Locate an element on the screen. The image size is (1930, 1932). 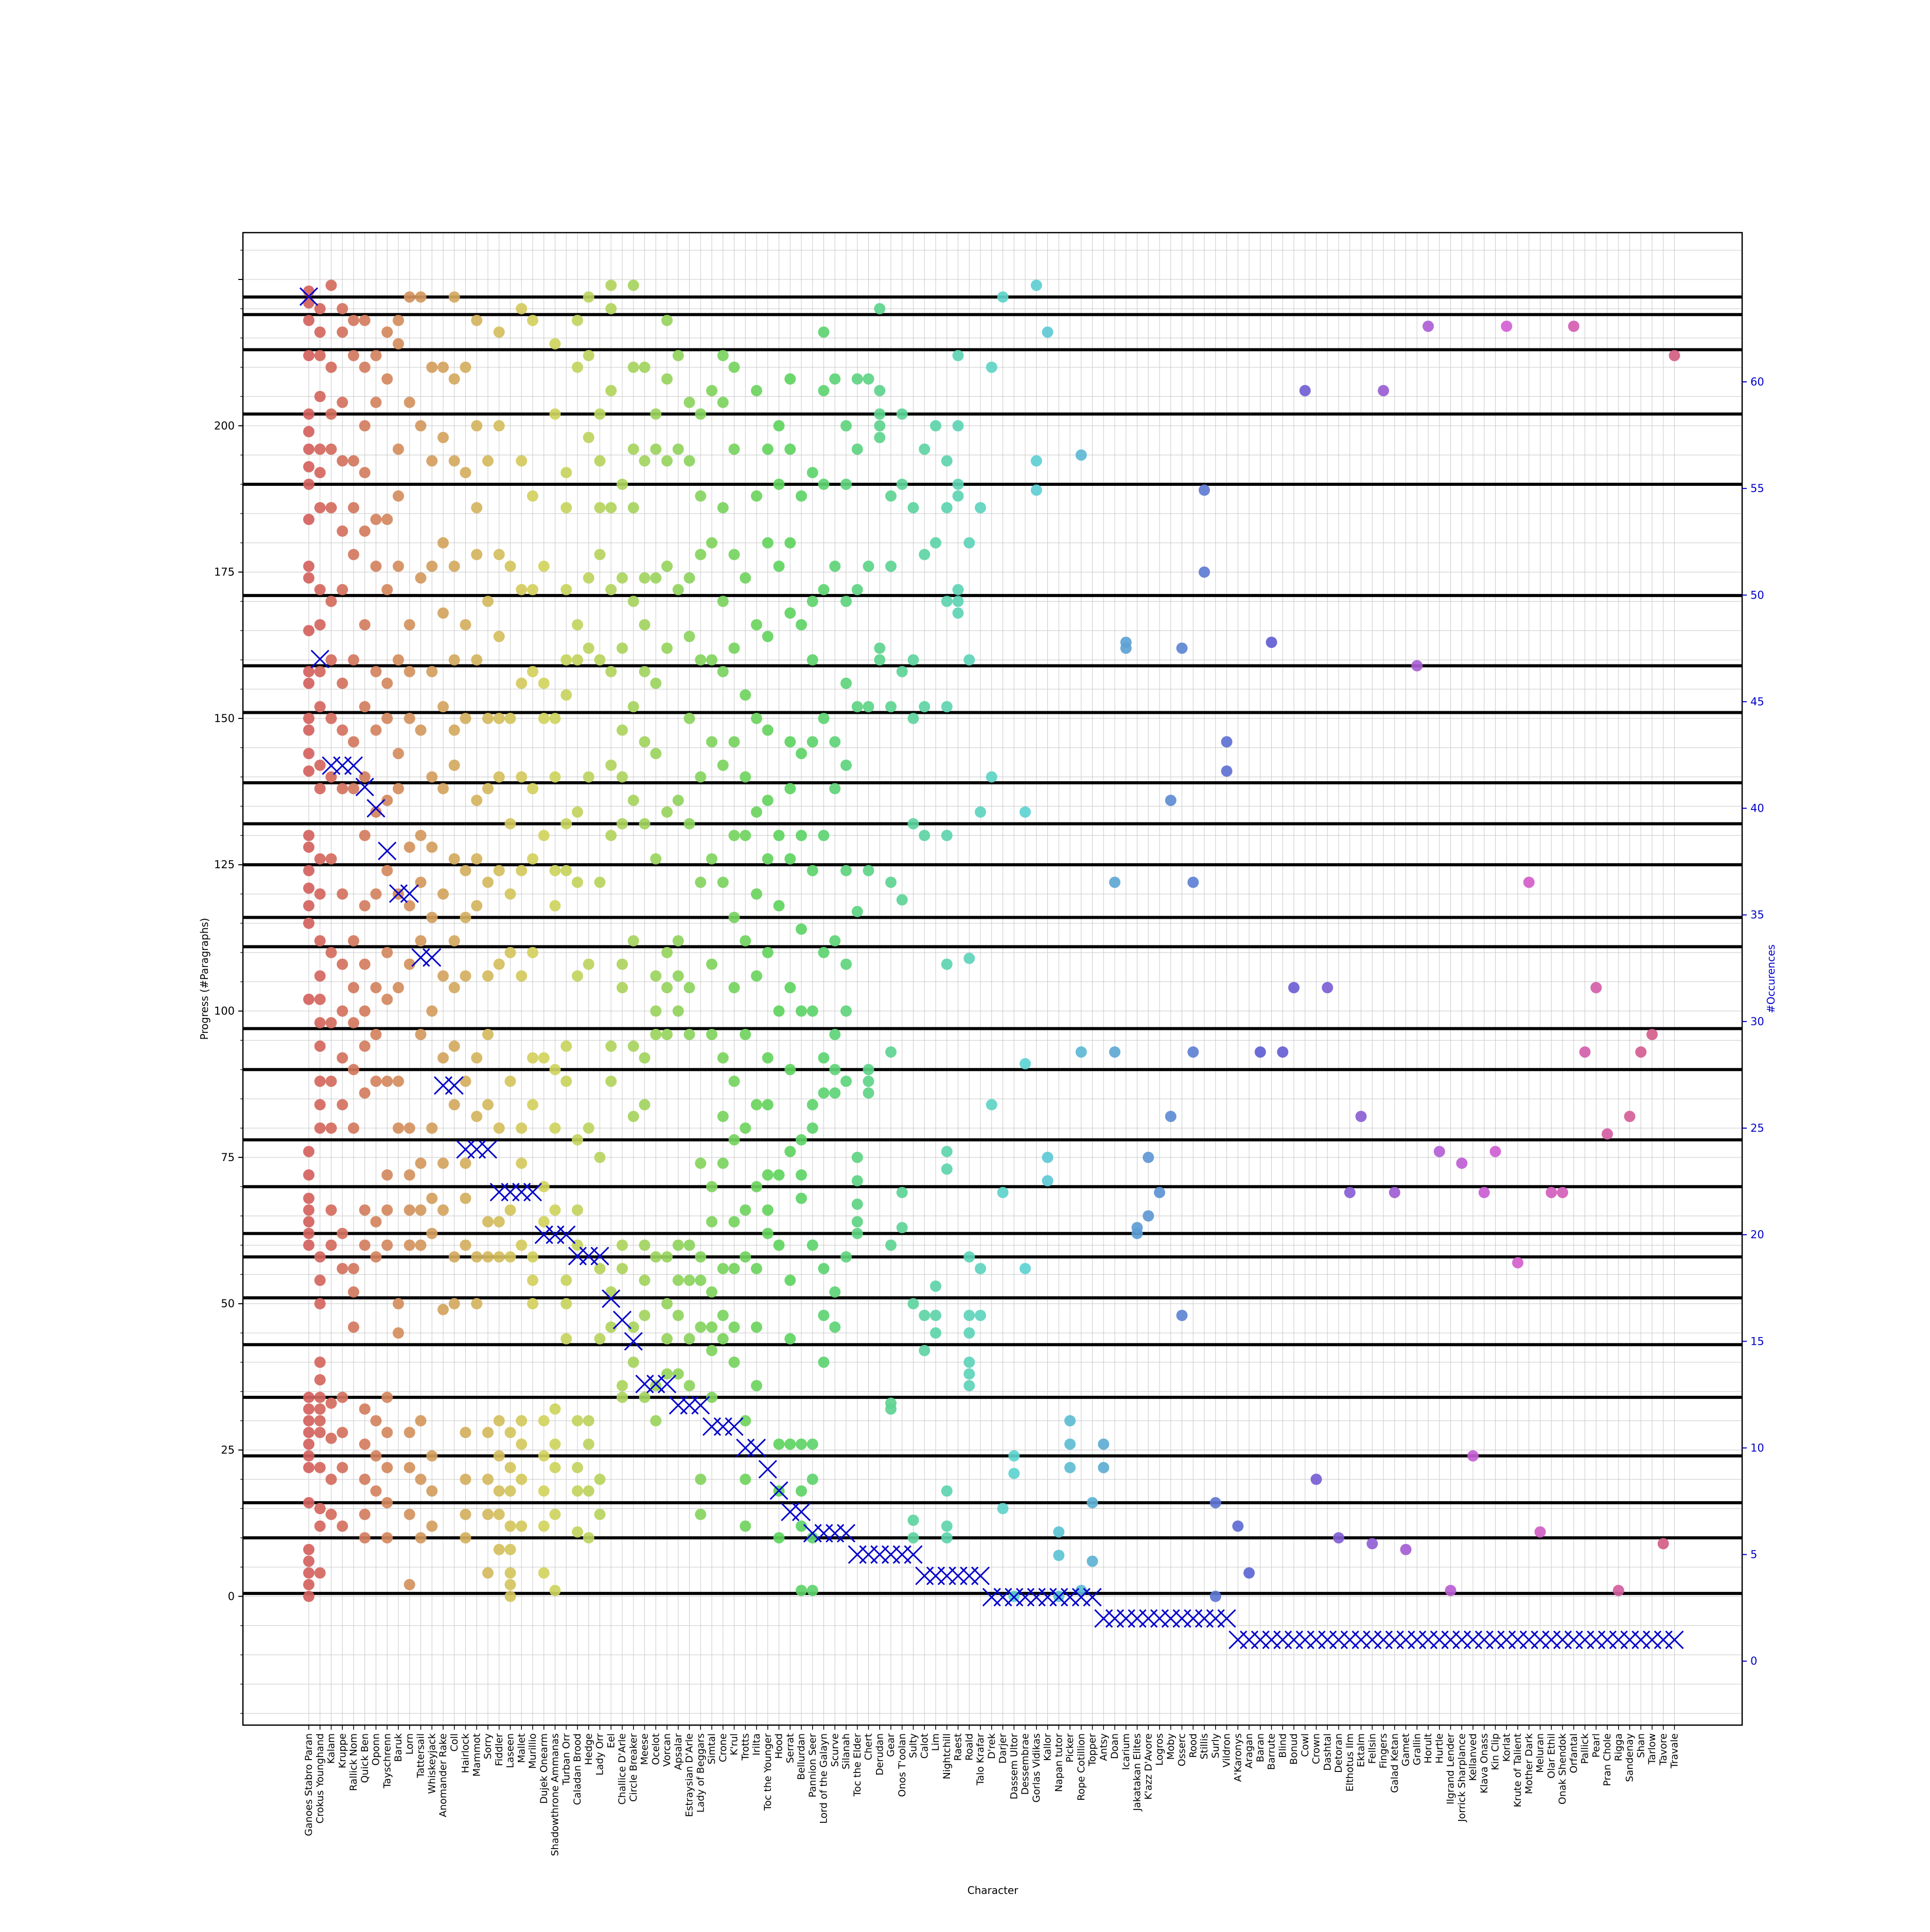
x-tick-label: Rood is located at coordinates (1193, 1745).